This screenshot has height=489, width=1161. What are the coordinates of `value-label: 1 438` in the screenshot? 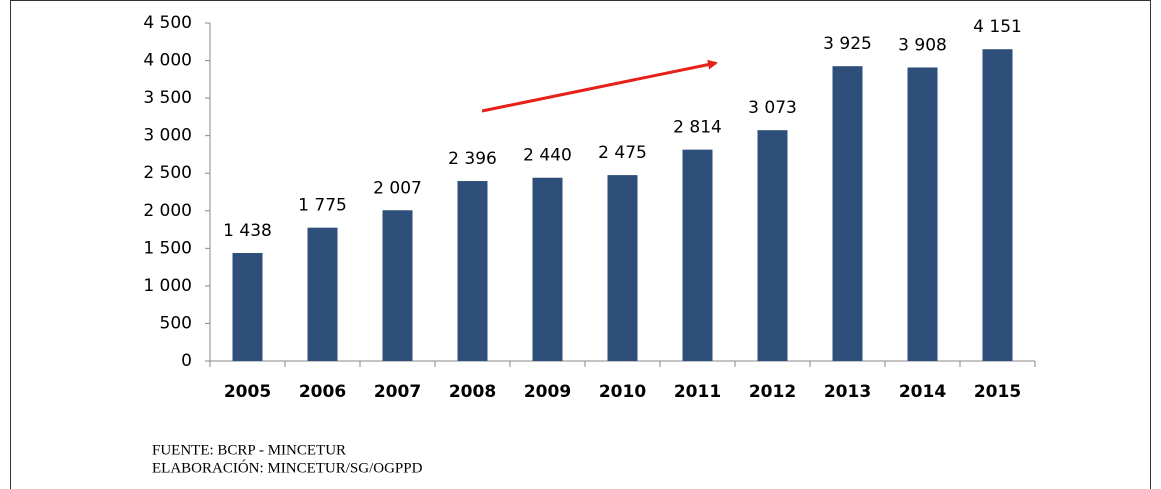 It's located at (247, 231).